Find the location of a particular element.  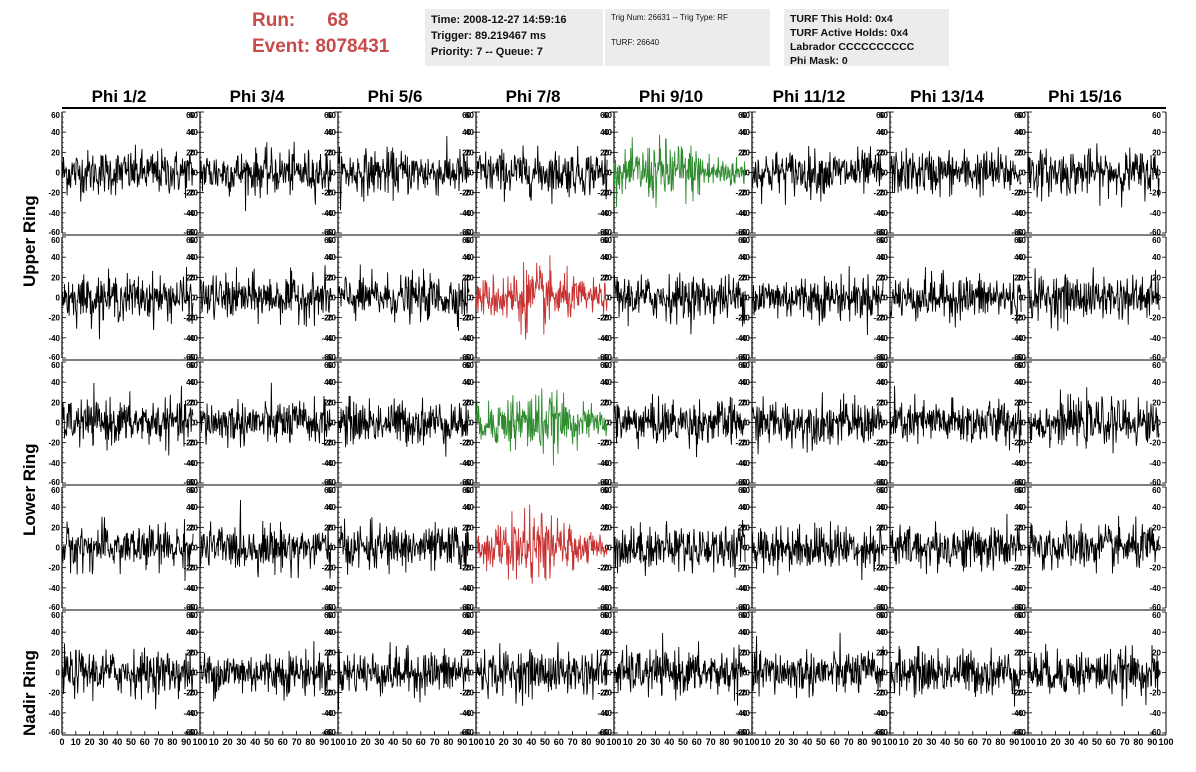

column-header-phi-11-12: Phi 11/12 is located at coordinates (809, 96).